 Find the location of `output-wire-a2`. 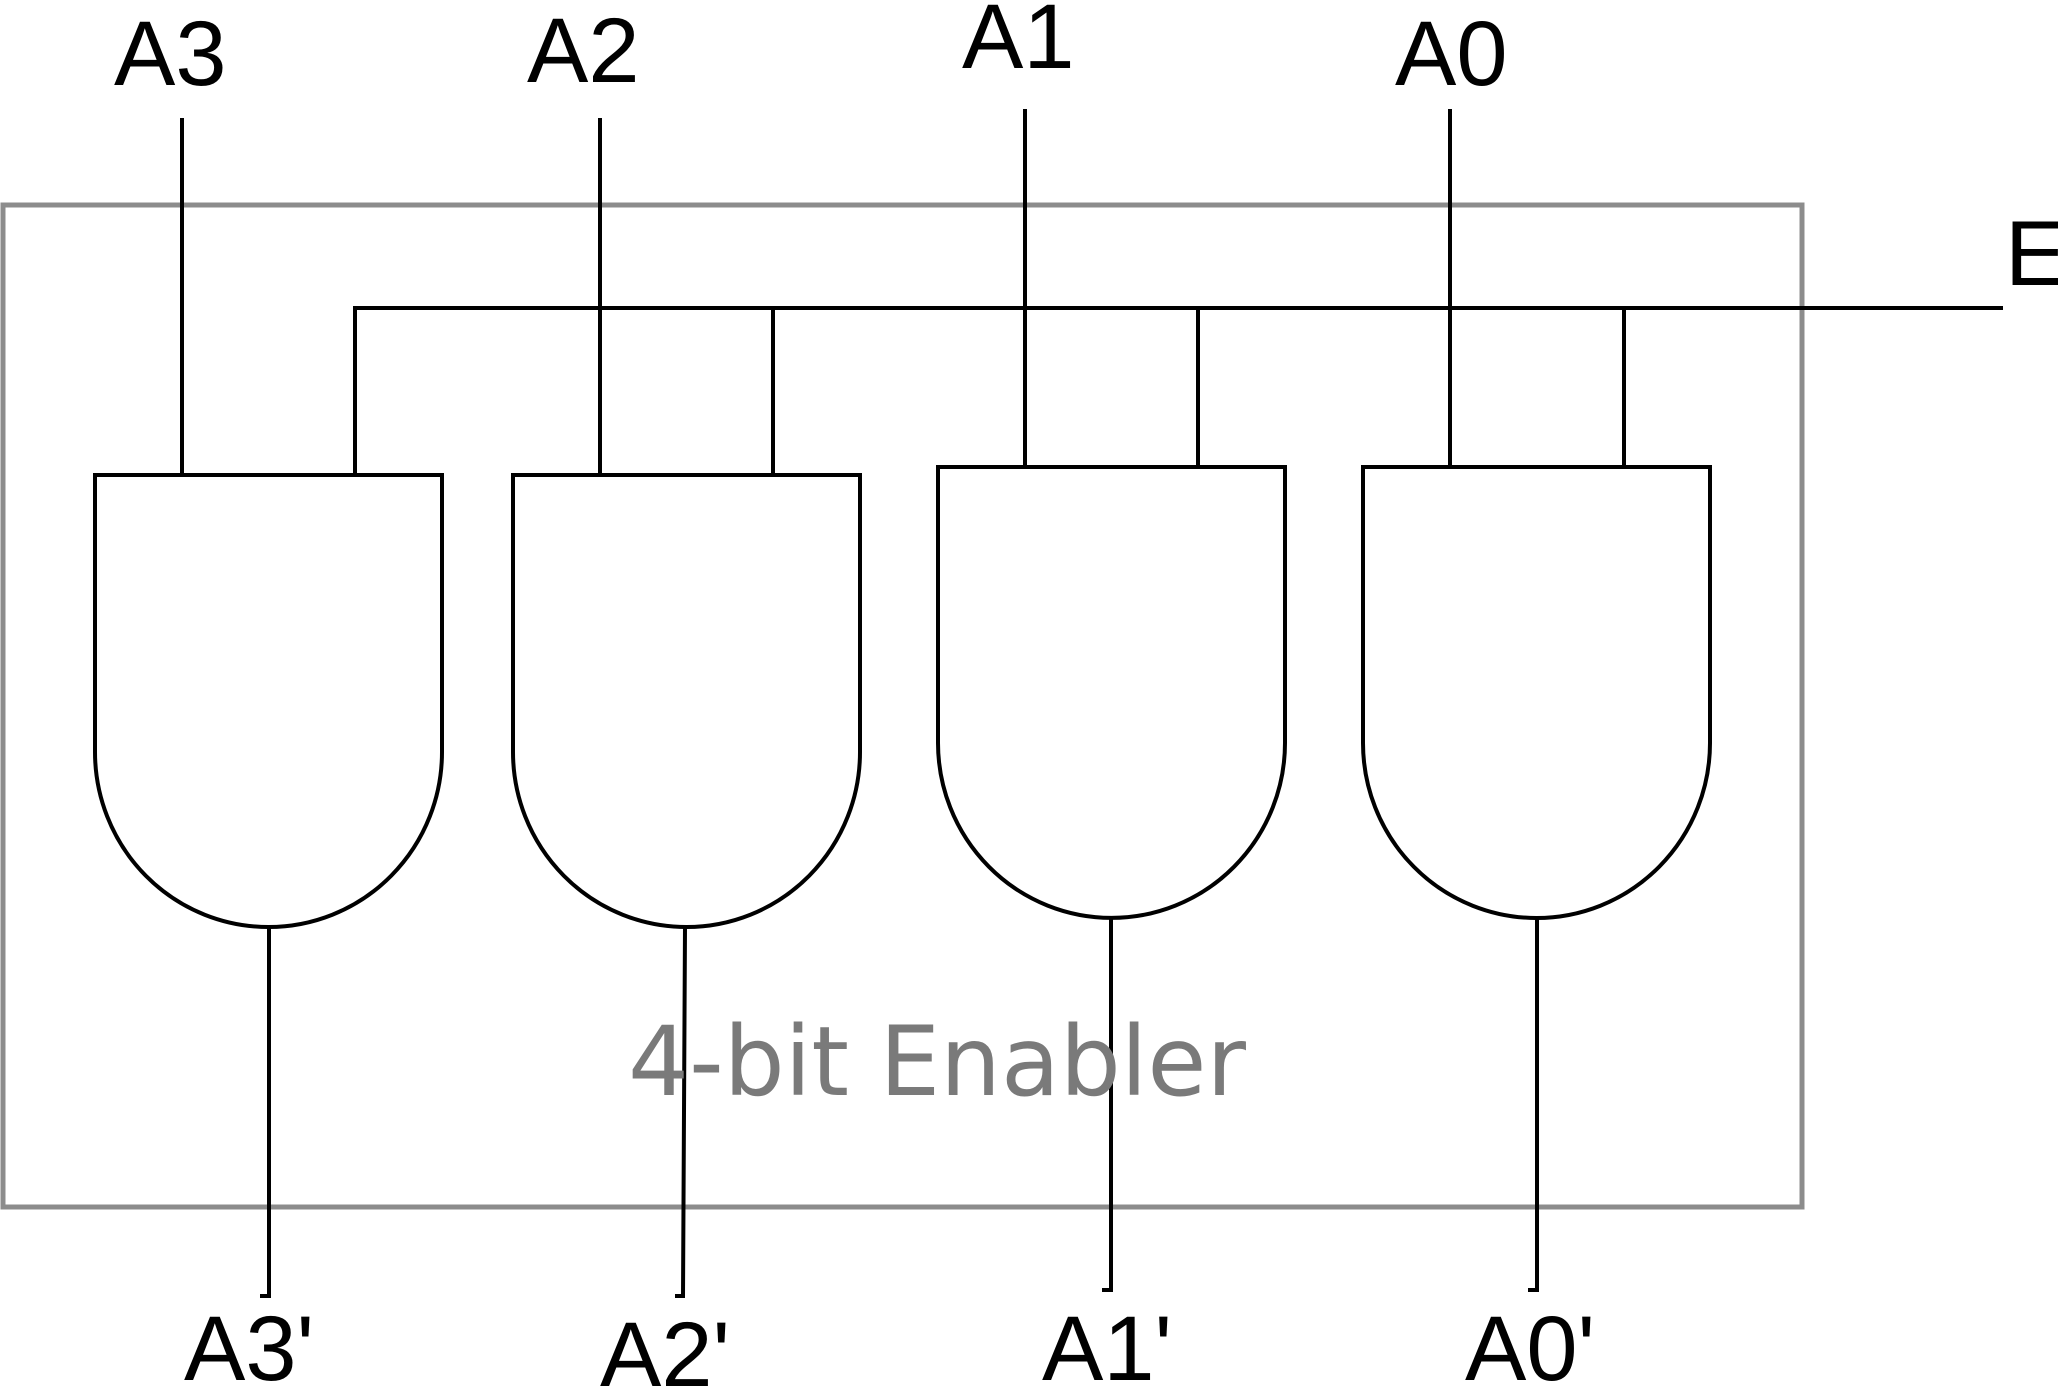

output-wire-a2 is located at coordinates (681, 1111).